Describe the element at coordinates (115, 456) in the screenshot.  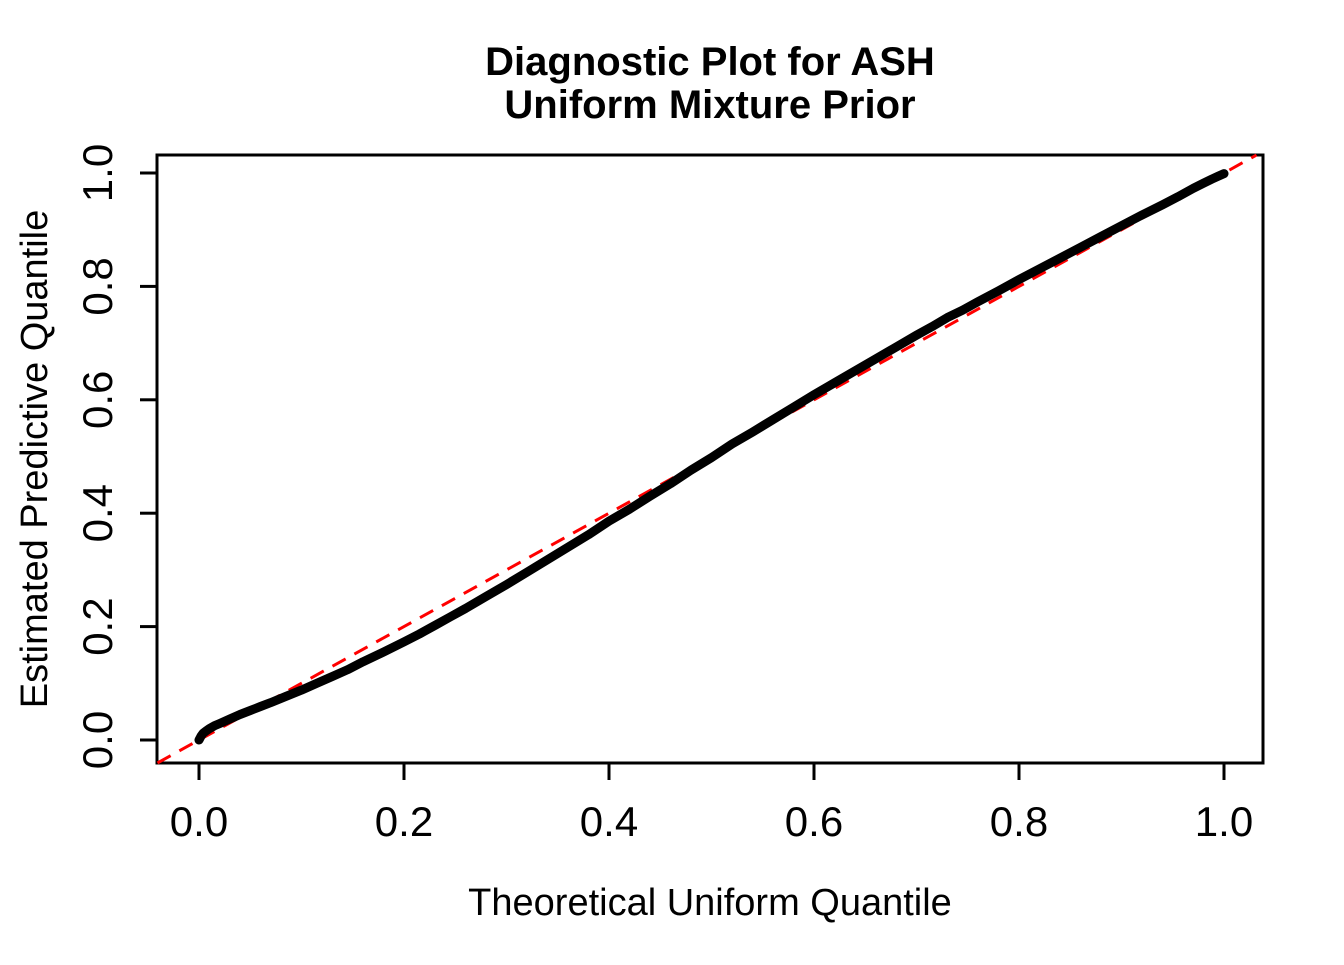
I see `y-axis-ticks: 0.0 0.2 0.4 0.6 0.8 1.0` at that location.